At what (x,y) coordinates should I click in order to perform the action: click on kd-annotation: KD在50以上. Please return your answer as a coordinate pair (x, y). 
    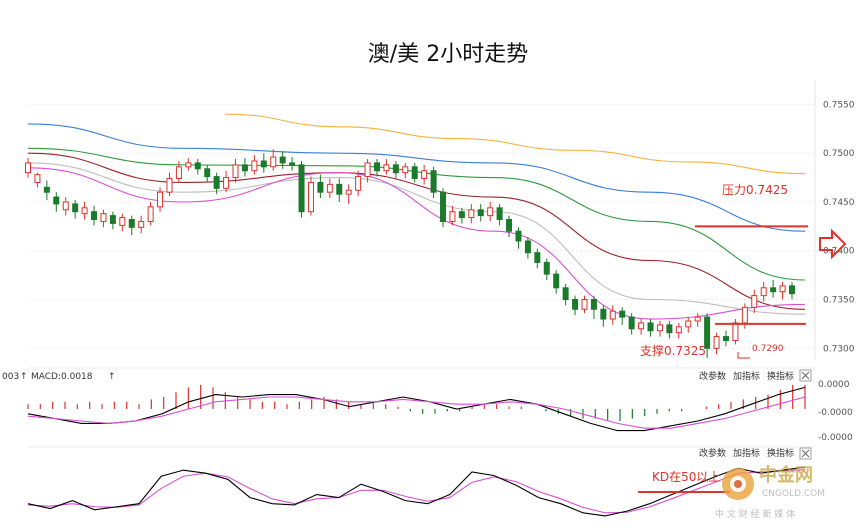
    Looking at the image, I should click on (686, 477).